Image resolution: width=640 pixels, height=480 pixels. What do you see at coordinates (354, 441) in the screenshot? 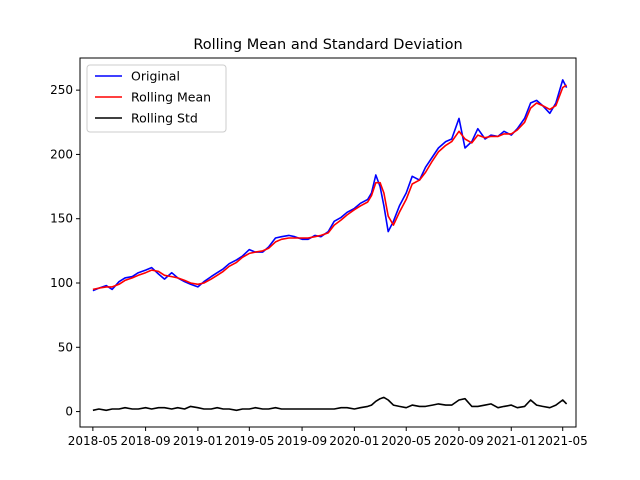
I see `x-tick-label: 2020-01` at bounding box center [354, 441].